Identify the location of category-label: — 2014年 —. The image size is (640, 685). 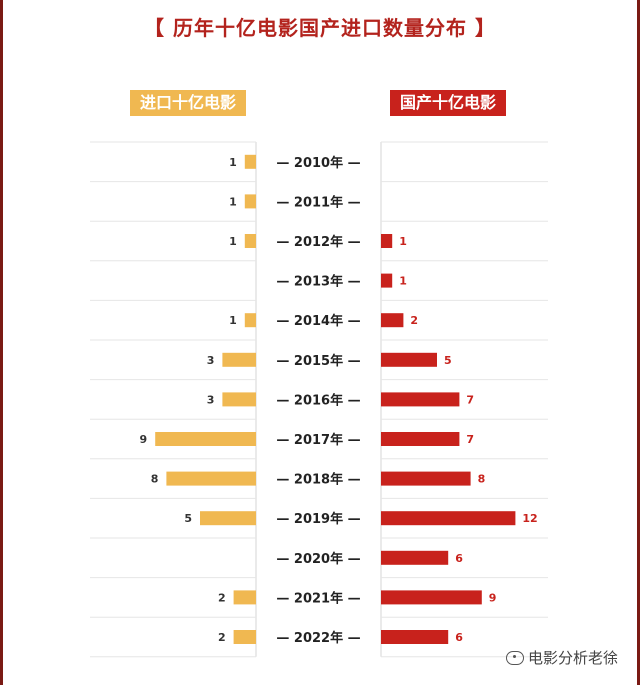
(318, 321).